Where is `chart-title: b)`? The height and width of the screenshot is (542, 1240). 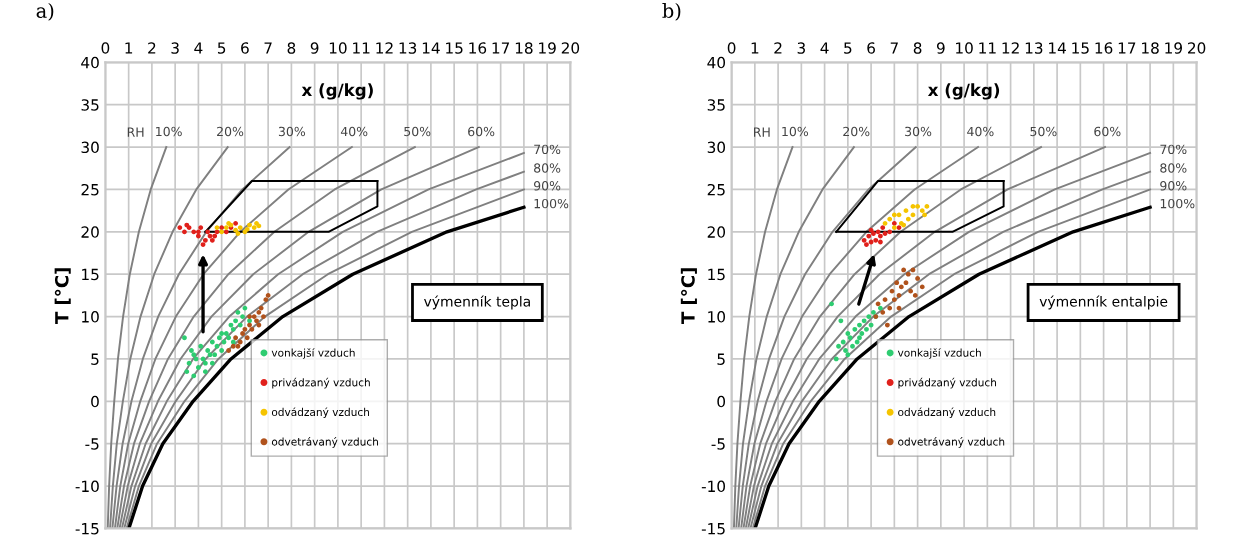 chart-title: b) is located at coordinates (671, 11).